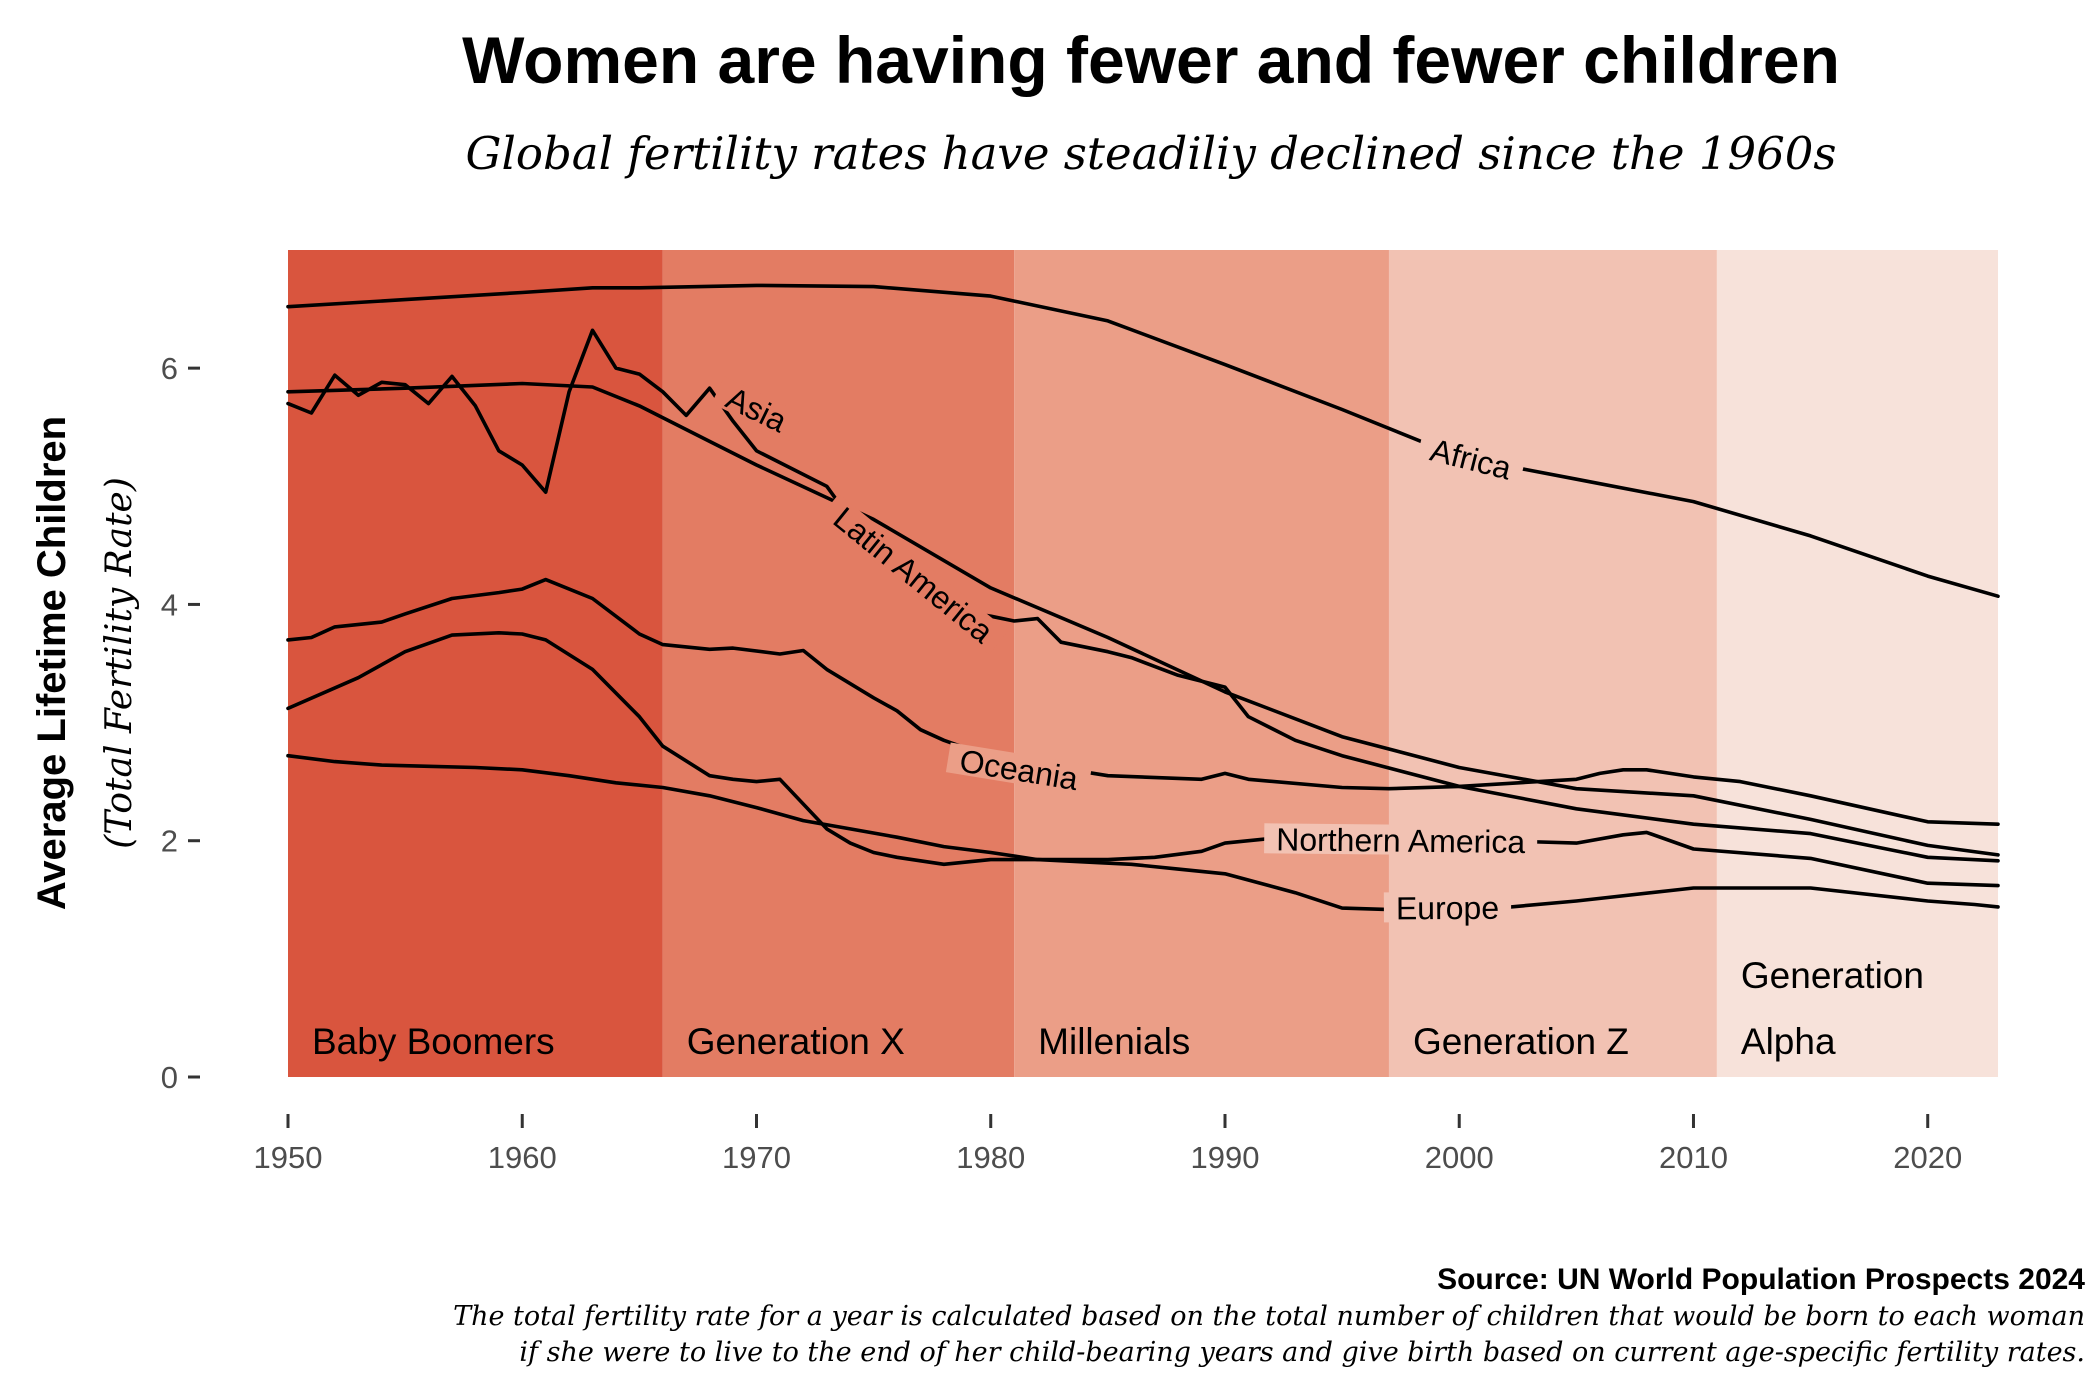  Describe the element at coordinates (756, 1157) in the screenshot. I see `x-tick-label-1970: 1970` at that location.